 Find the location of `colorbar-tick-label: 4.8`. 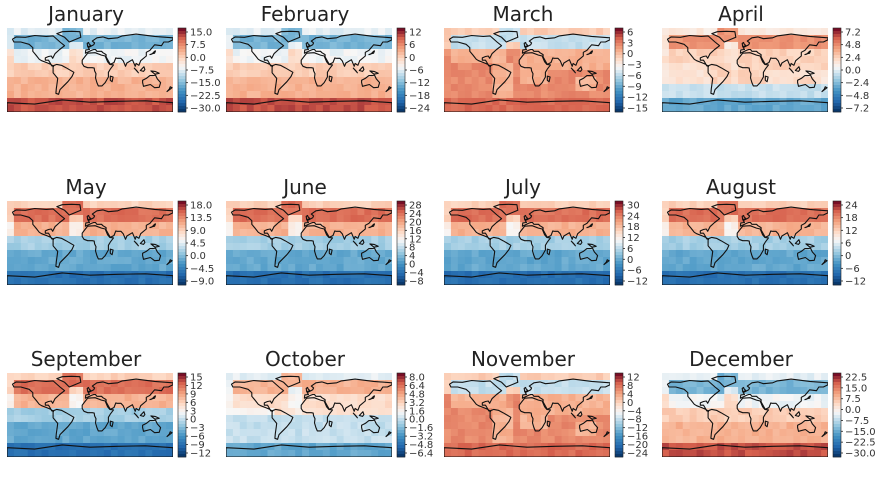

colorbar-tick-label: 4.8 is located at coordinates (417, 394).